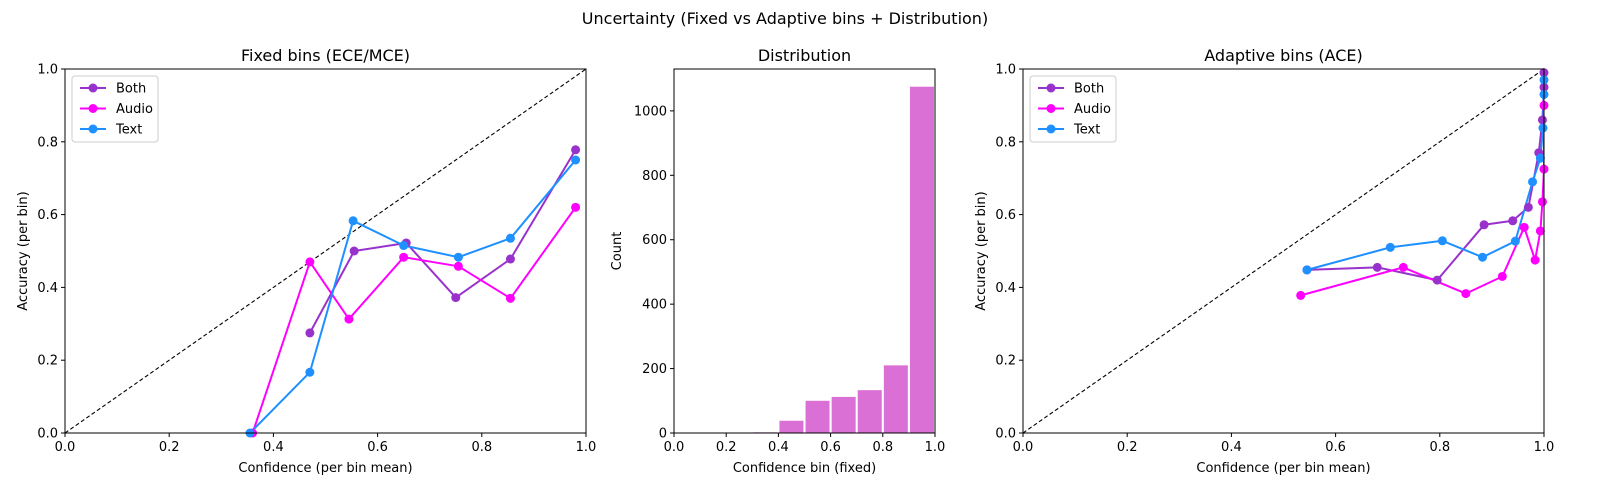  I want to click on chart-title: Fixed bins (ECE/MCE), so click(325, 55).